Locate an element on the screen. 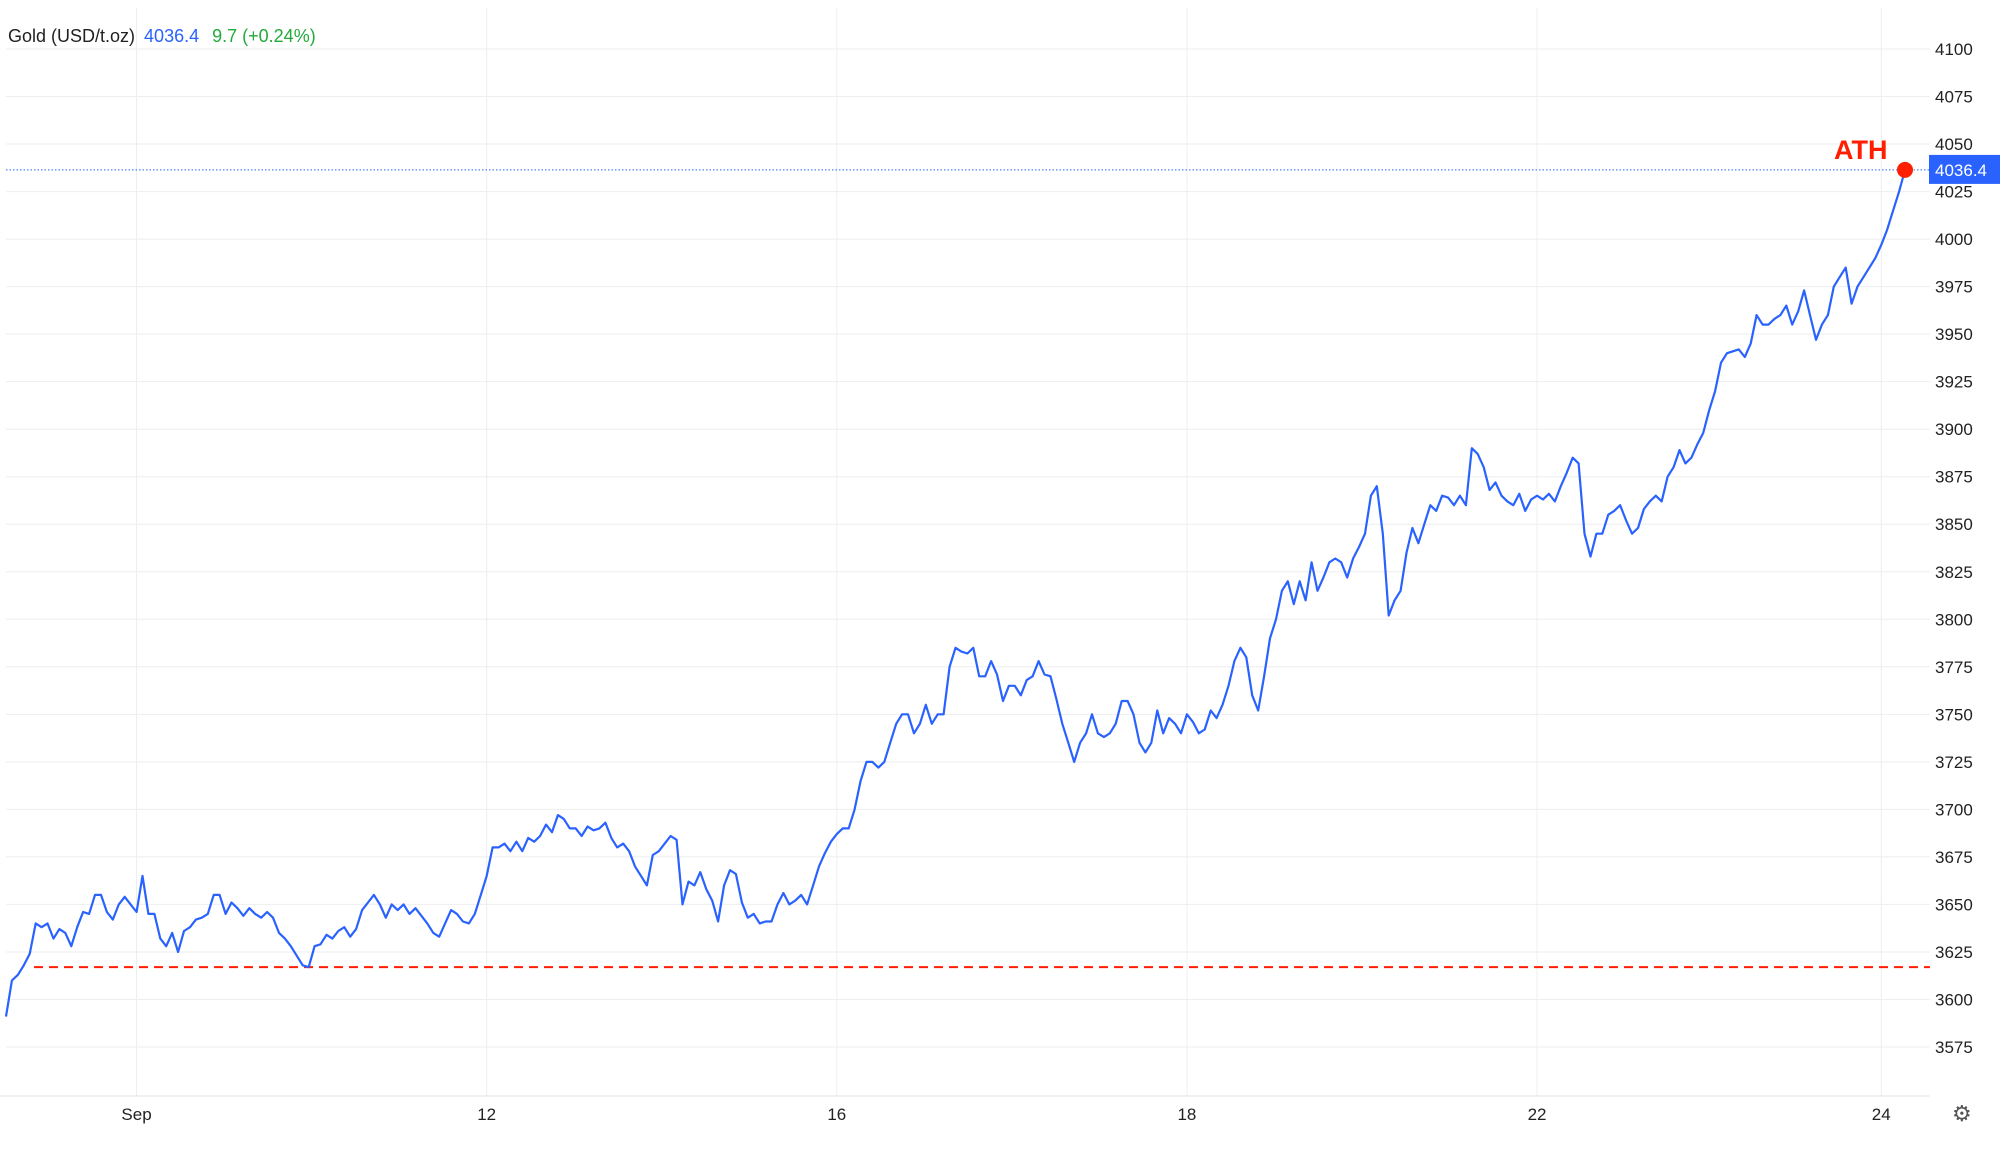 The height and width of the screenshot is (1159, 2000). gear-icon: ⚙ is located at coordinates (1962, 1114).